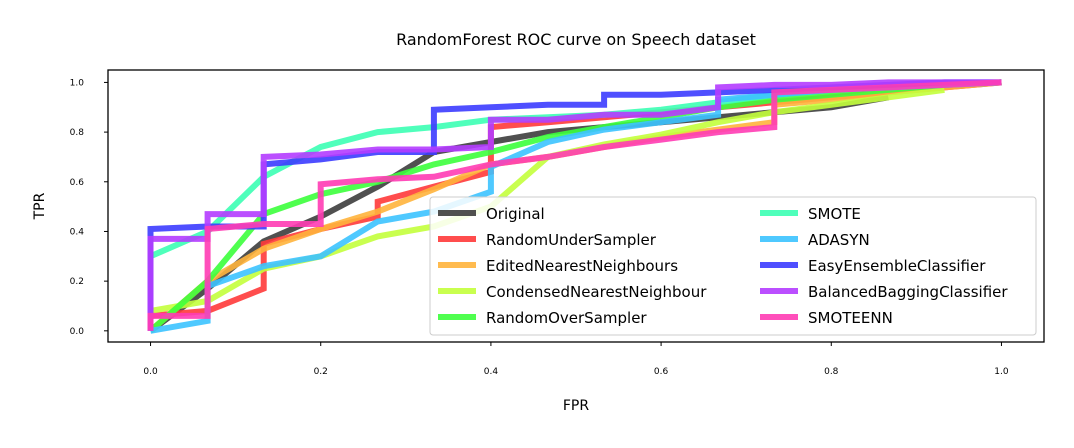 This screenshot has width=1074, height=448. Describe the element at coordinates (491, 372) in the screenshot. I see `x-tick-label: 0.4` at that location.